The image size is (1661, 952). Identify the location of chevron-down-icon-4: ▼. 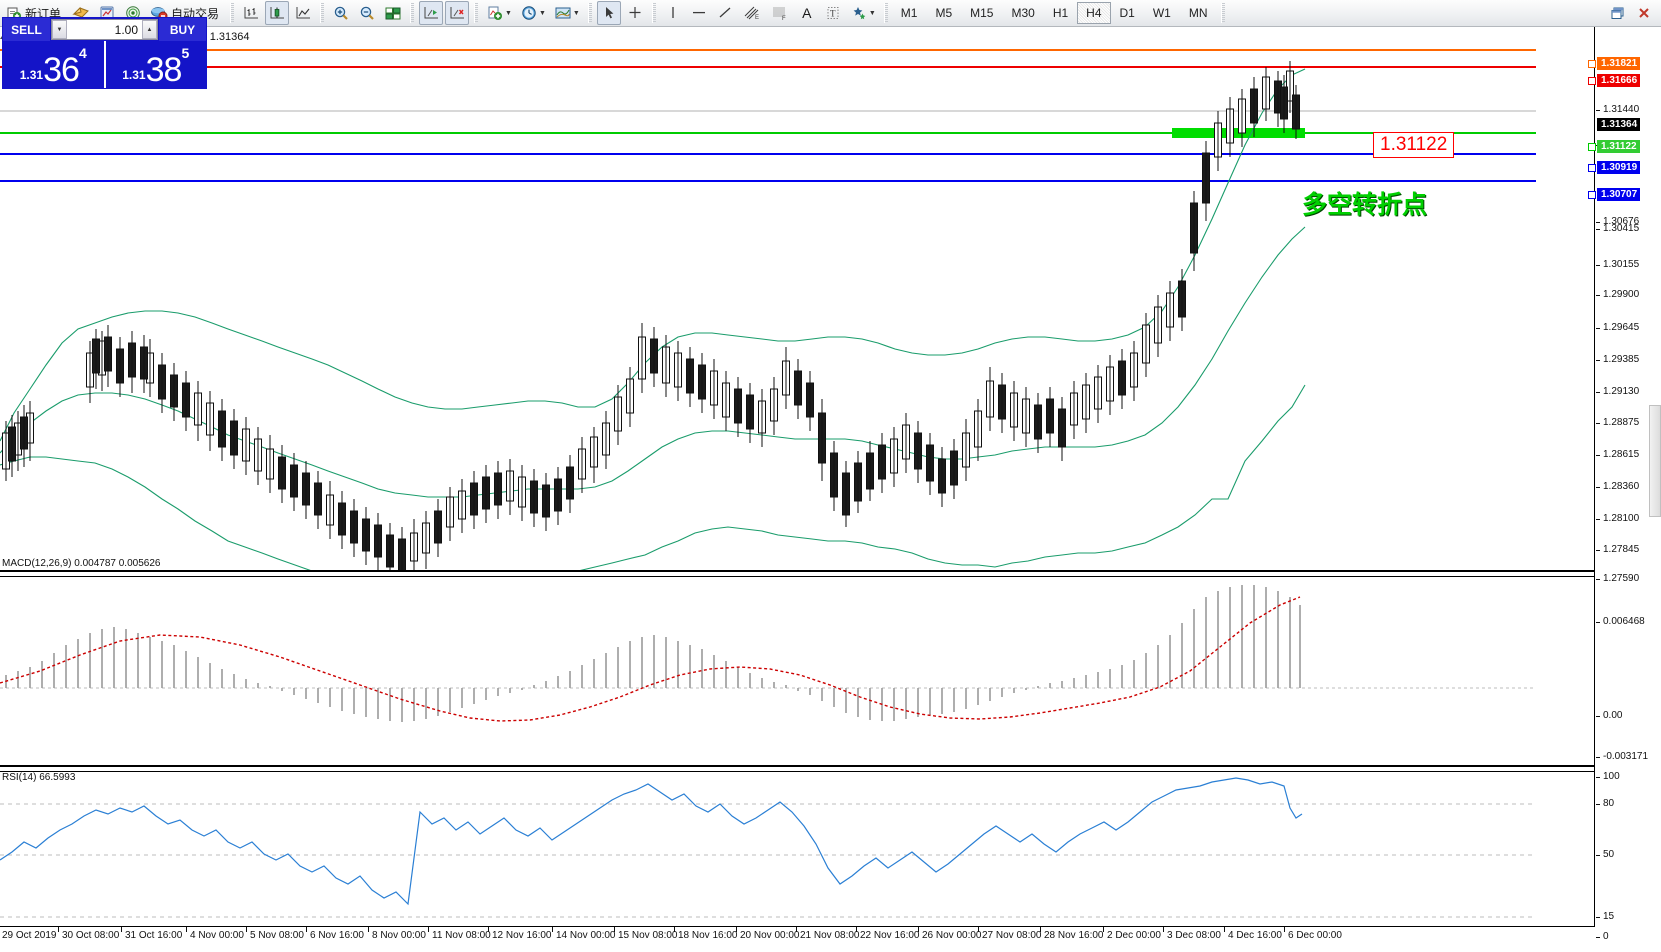
(872, 13).